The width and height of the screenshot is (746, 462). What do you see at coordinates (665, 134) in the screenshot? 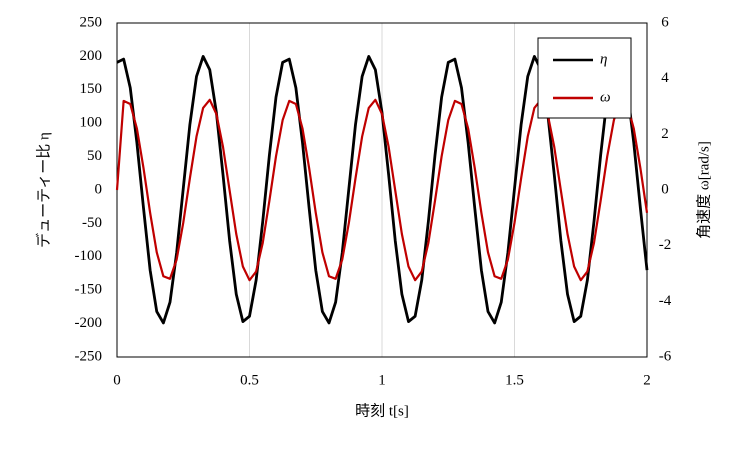
I see `y2-tick-label: 2` at bounding box center [665, 134].